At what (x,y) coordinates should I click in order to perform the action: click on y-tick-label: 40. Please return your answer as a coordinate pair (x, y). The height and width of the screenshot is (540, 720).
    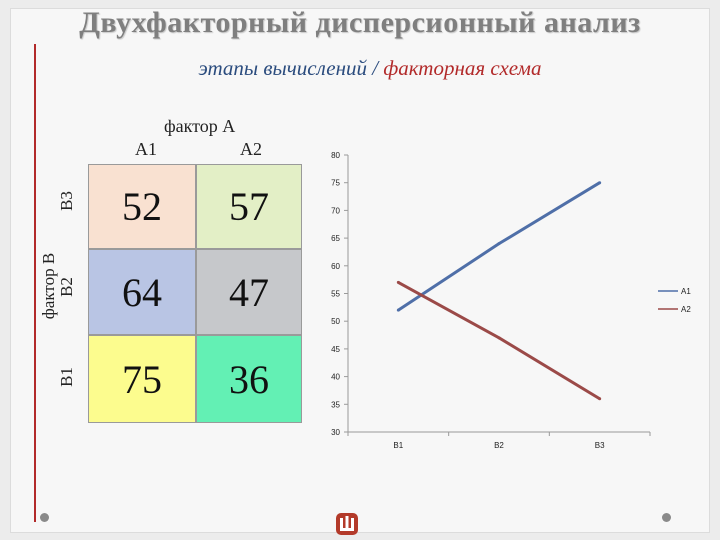
    Looking at the image, I should click on (335, 377).